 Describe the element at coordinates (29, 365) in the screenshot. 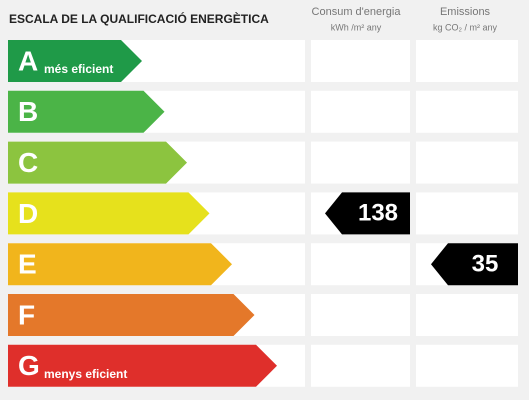

I see `rating-letter: G` at that location.